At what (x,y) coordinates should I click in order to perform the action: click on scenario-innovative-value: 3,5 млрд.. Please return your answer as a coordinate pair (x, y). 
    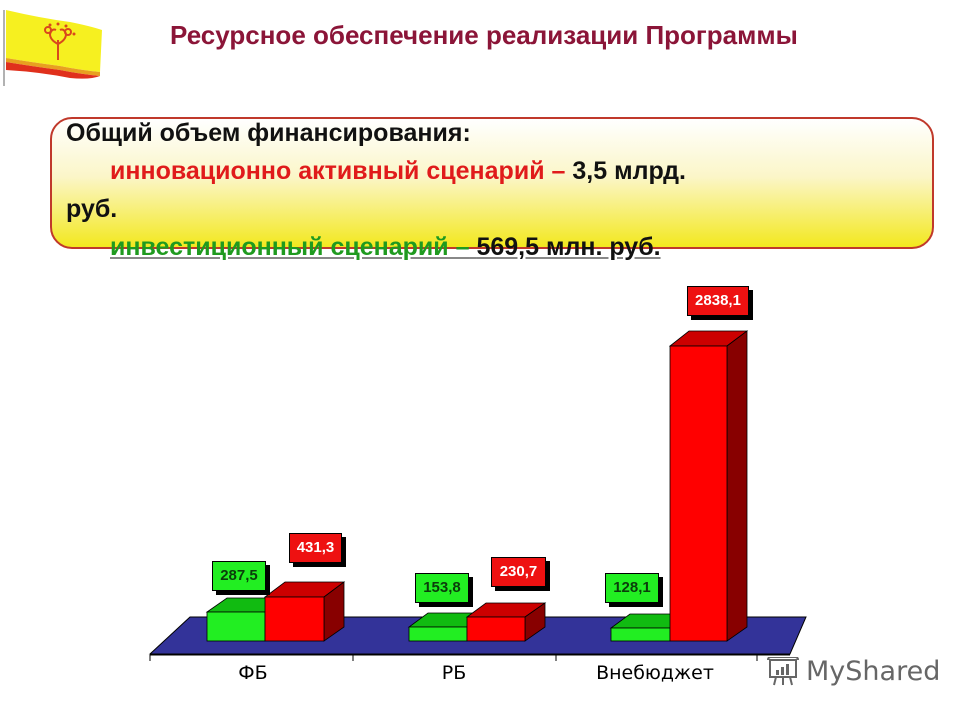
    Looking at the image, I should click on (629, 171).